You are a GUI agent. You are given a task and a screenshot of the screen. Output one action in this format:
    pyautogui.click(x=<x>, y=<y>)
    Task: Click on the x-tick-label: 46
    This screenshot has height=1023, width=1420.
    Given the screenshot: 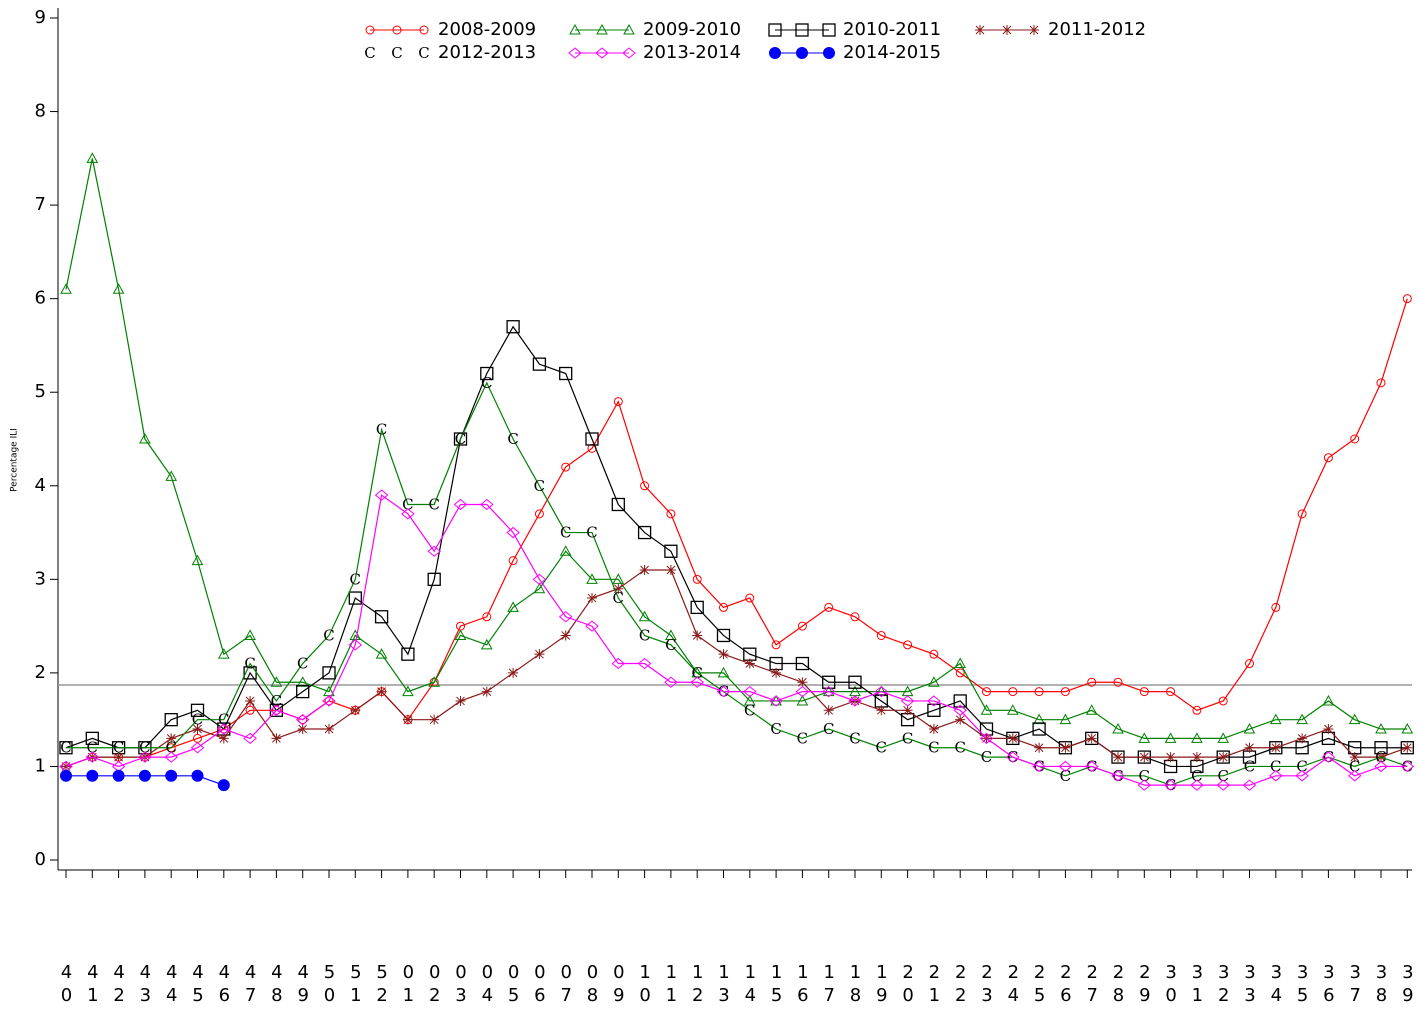 What is the action you would take?
    pyautogui.click(x=224, y=985)
    